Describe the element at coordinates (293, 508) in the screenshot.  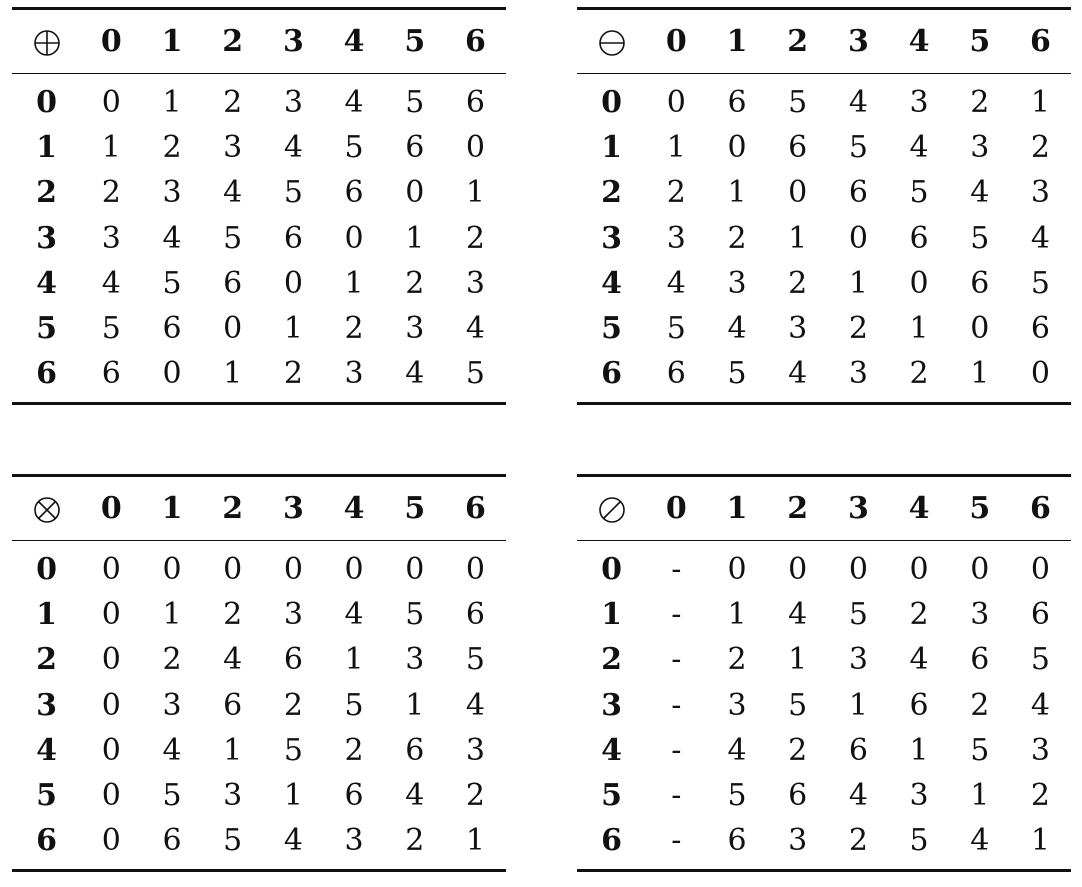
I see `column-header: 3` at that location.